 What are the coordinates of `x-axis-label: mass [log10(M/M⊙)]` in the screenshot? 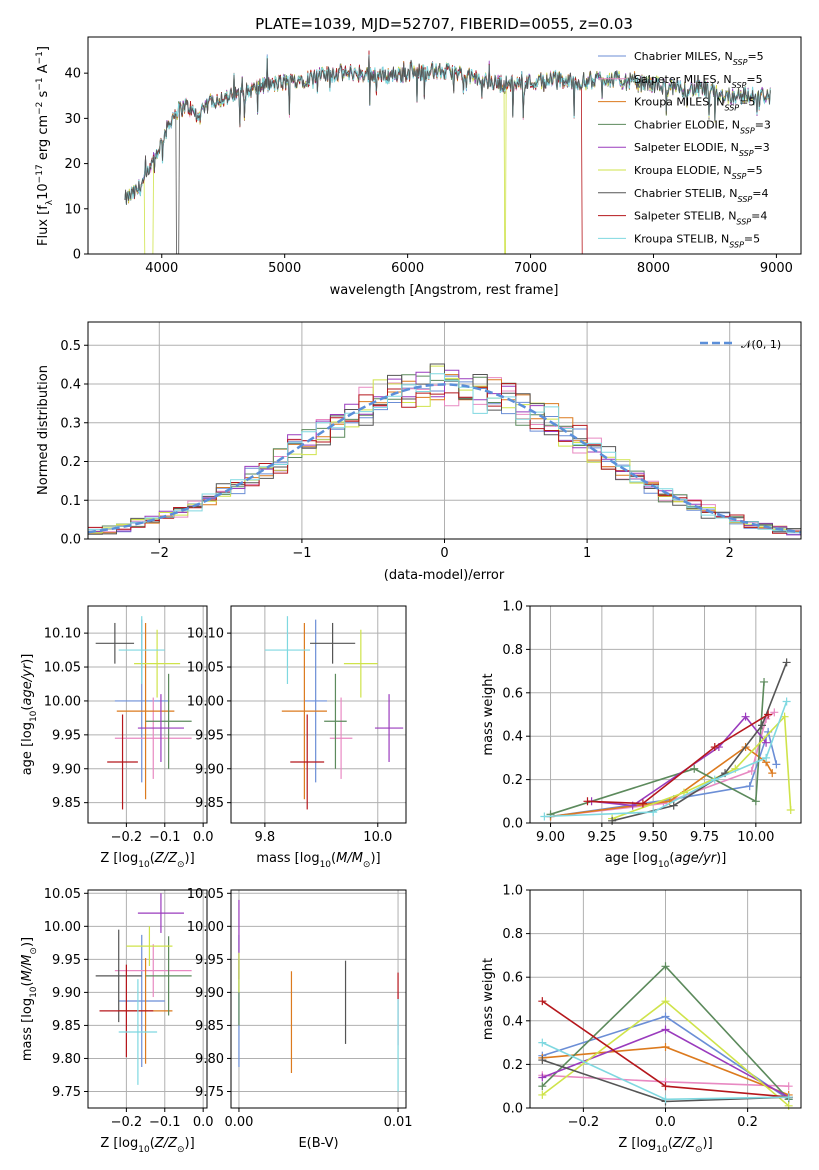 It's located at (318, 860).